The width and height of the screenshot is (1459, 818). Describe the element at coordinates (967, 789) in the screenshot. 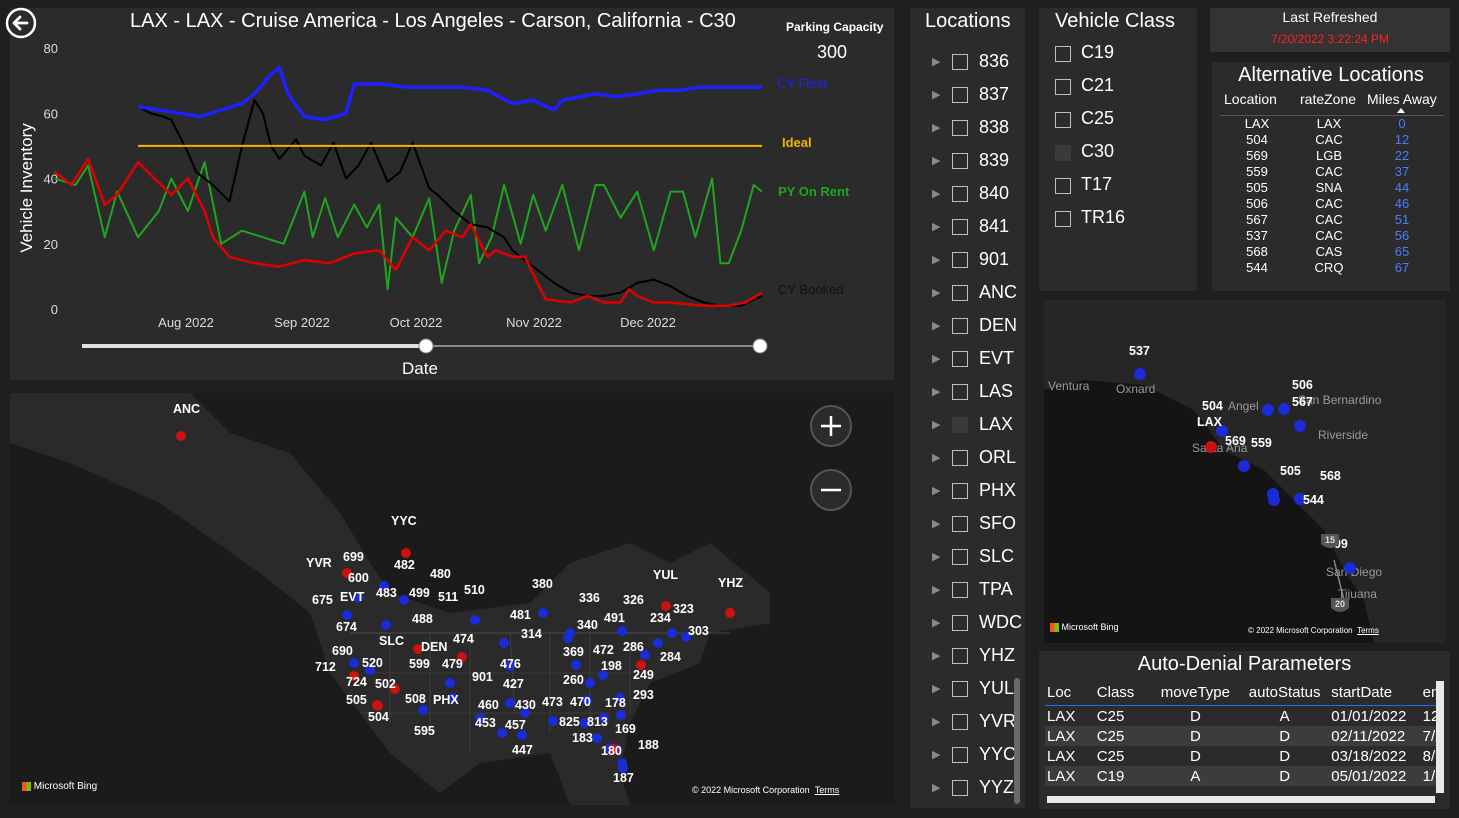

I see `location-item-yyz: ▶ YYZ` at that location.